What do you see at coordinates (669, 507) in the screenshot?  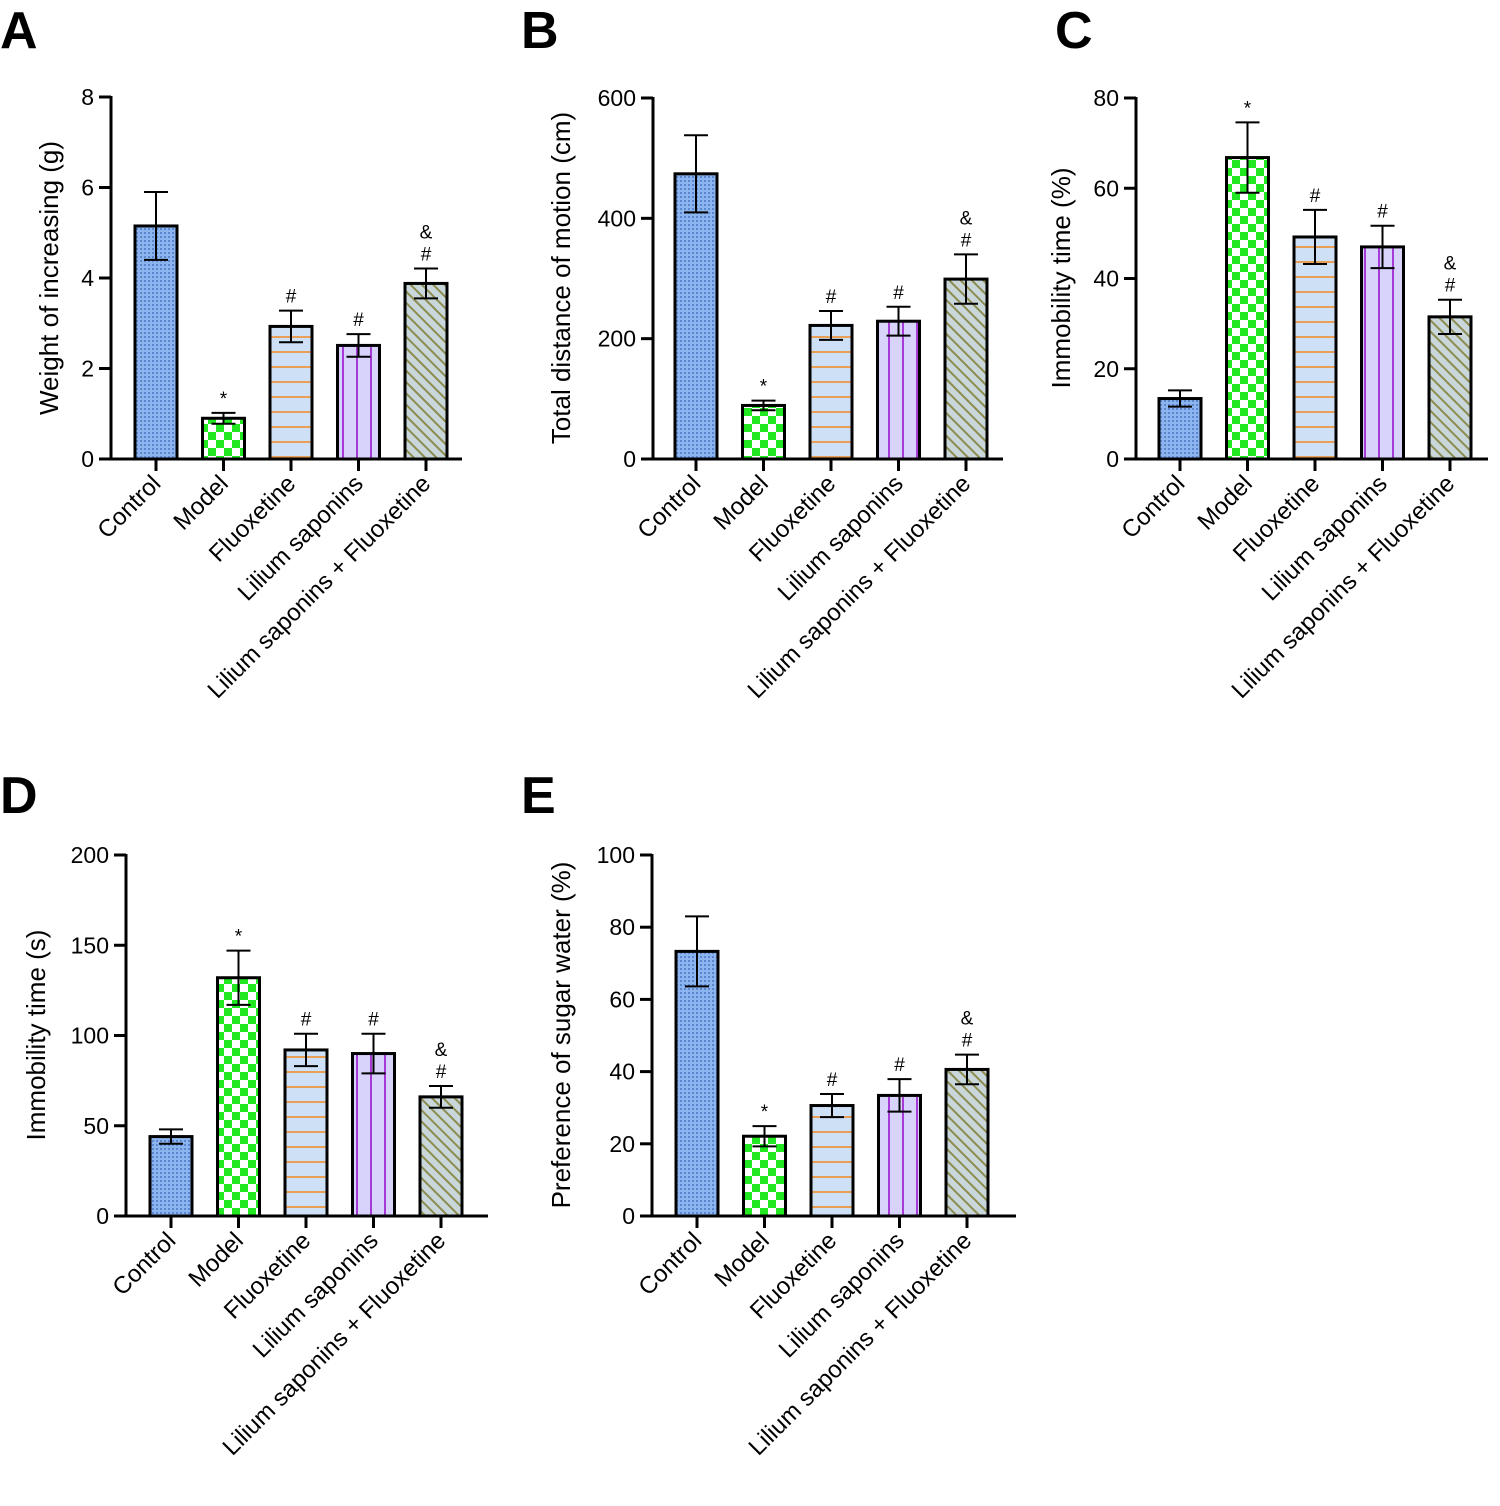 I see `category-label-b-1: Control` at bounding box center [669, 507].